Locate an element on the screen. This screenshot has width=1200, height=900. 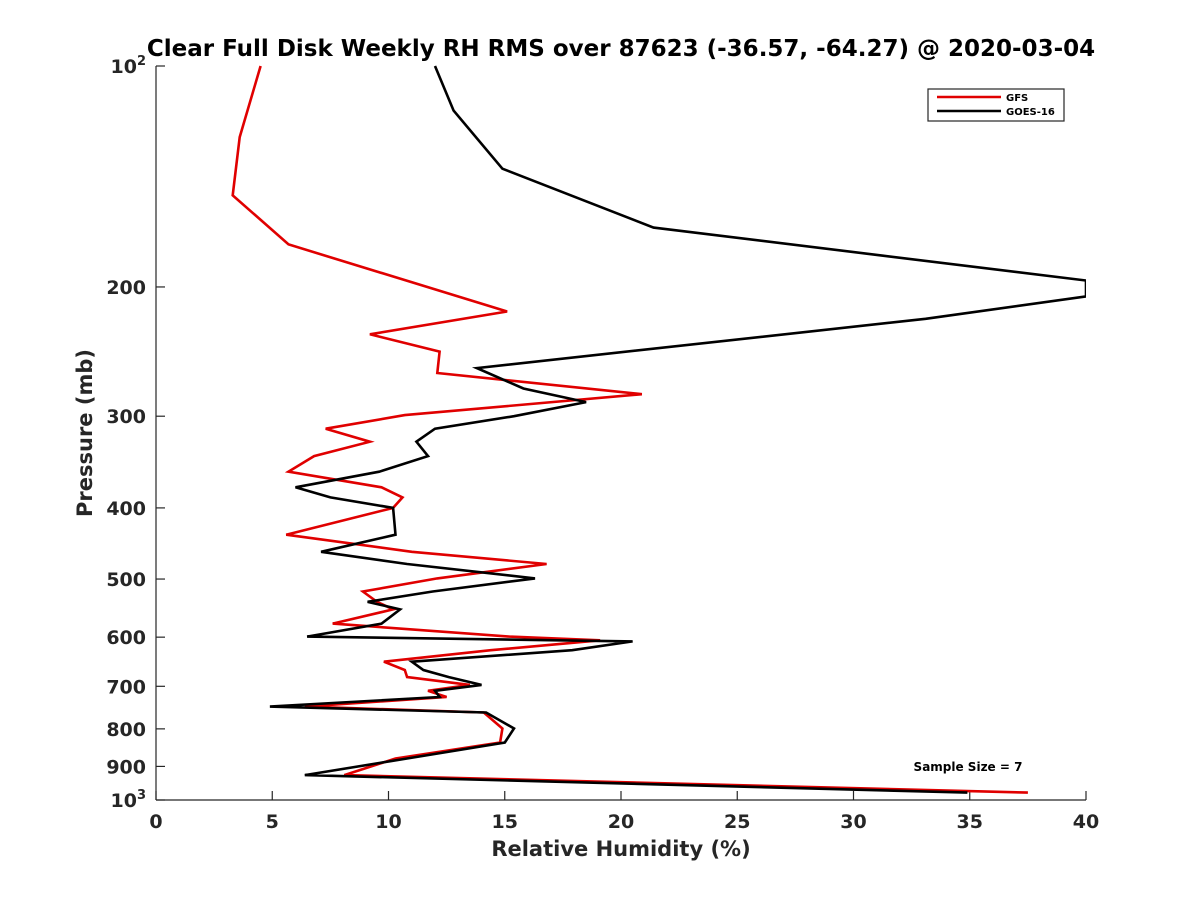
x-tick-label: 10 is located at coordinates (388, 822).